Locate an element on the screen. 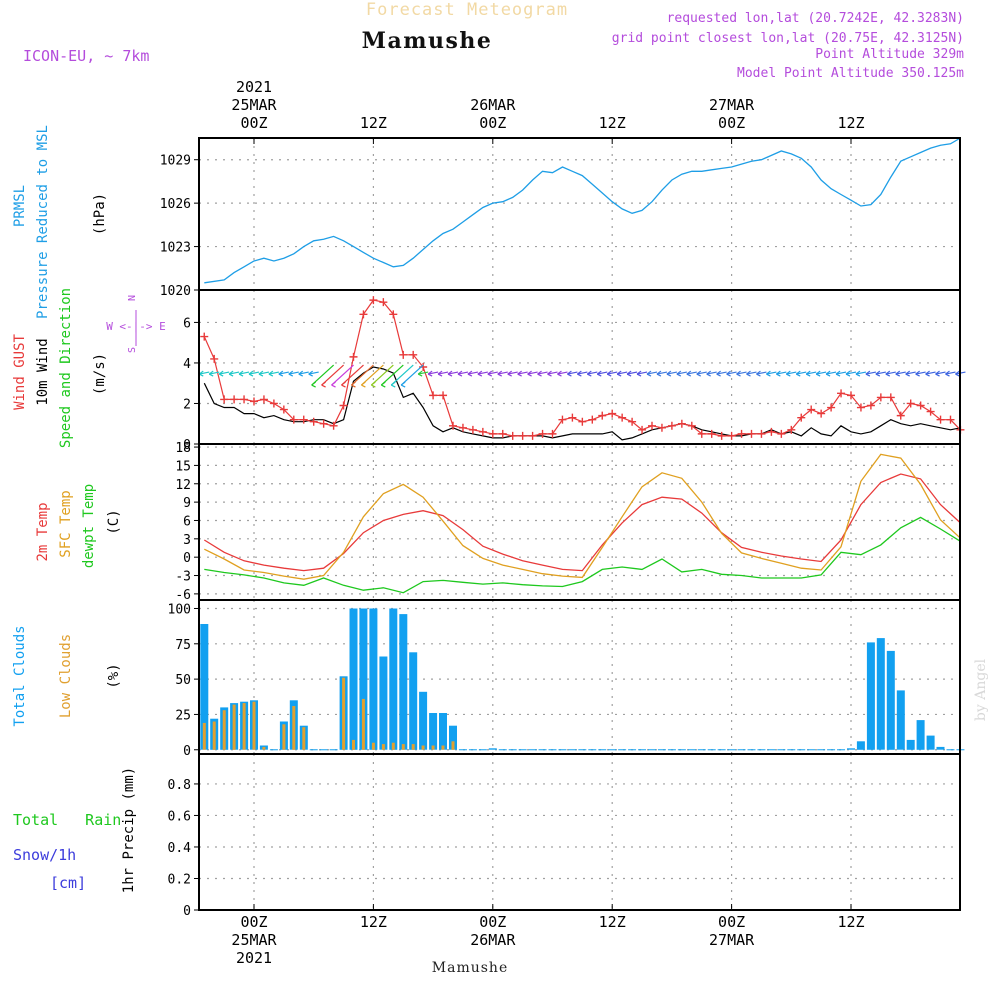 This screenshot has width=1000, height=1000. y-tick-label: 0.6 is located at coordinates (179, 816).